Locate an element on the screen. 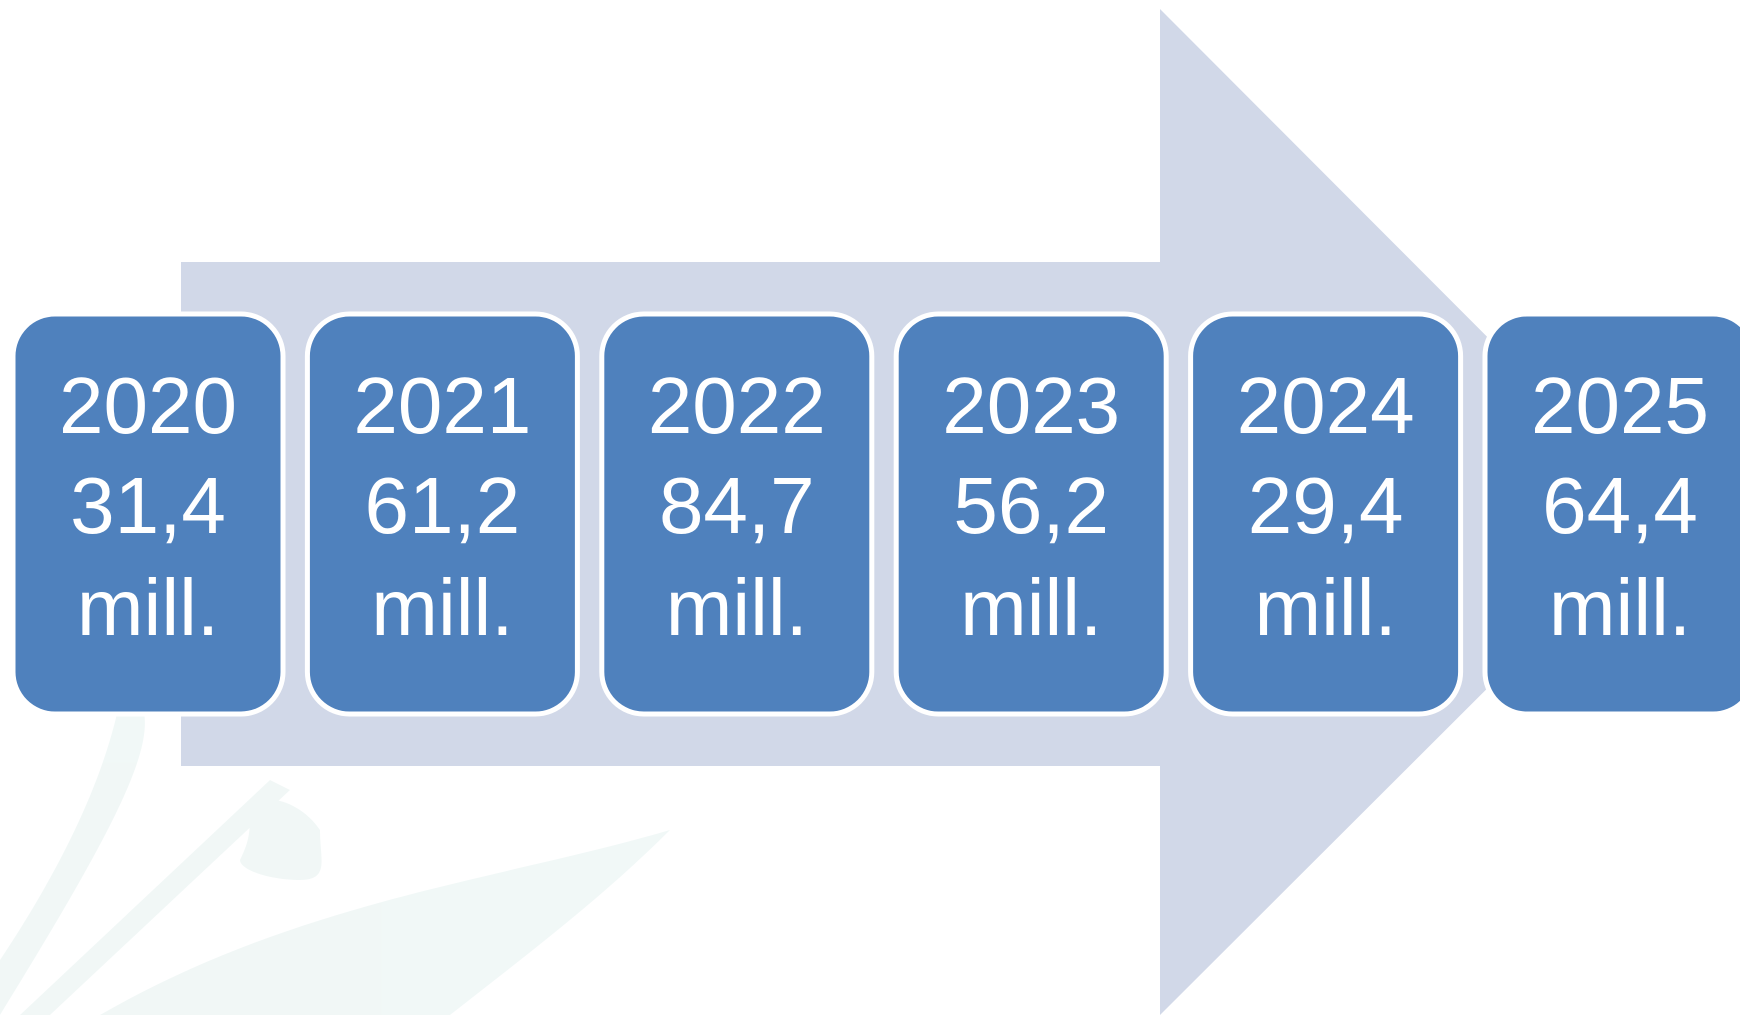 Image resolution: width=1740 pixels, height=1015 pixels. timeline-box: 2024 29,4 mill. is located at coordinates (1326, 514).